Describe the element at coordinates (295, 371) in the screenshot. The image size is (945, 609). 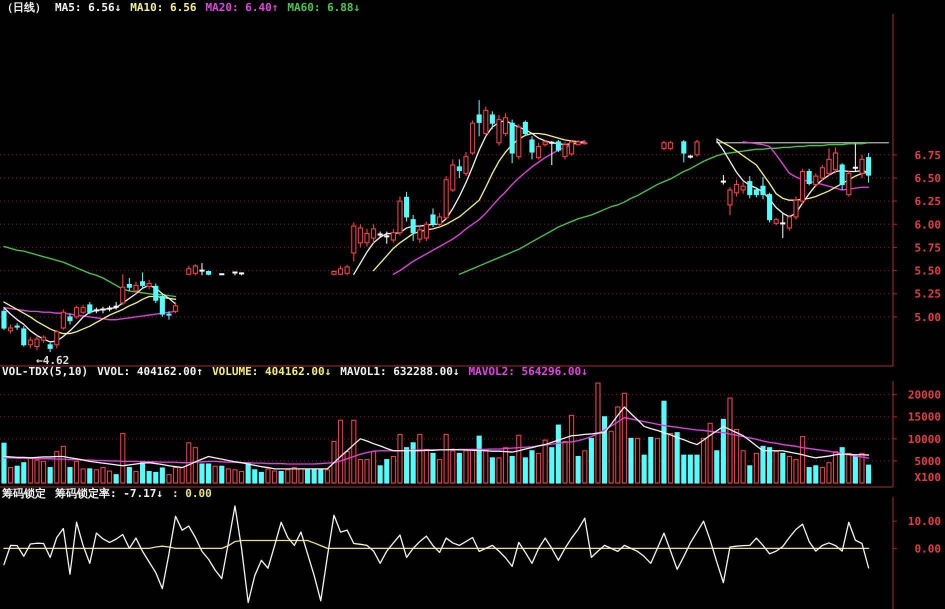
I see `header: VOL-TDX(5,10) VVOL: 404162.00↑ VOLUME: 404162.00↓ MAVOL1: 632288.00↓ MAVOL2: 564296.00↓` at that location.